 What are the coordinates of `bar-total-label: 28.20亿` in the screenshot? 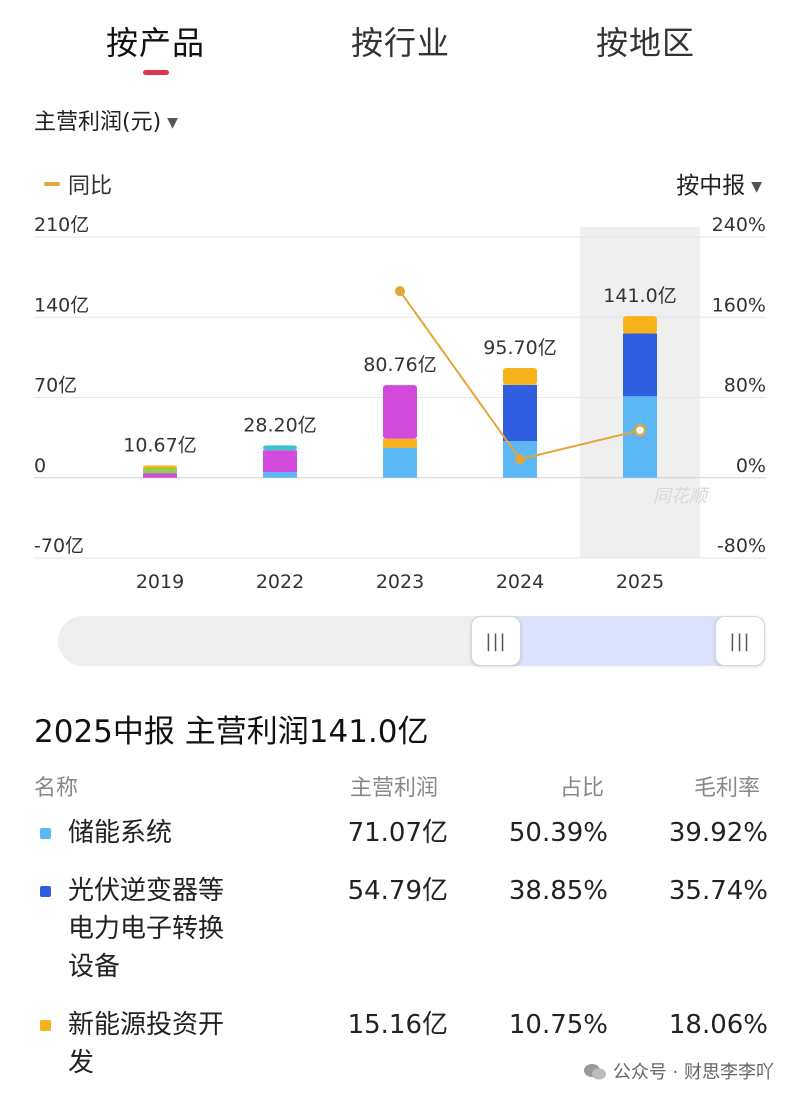 It's located at (279, 425).